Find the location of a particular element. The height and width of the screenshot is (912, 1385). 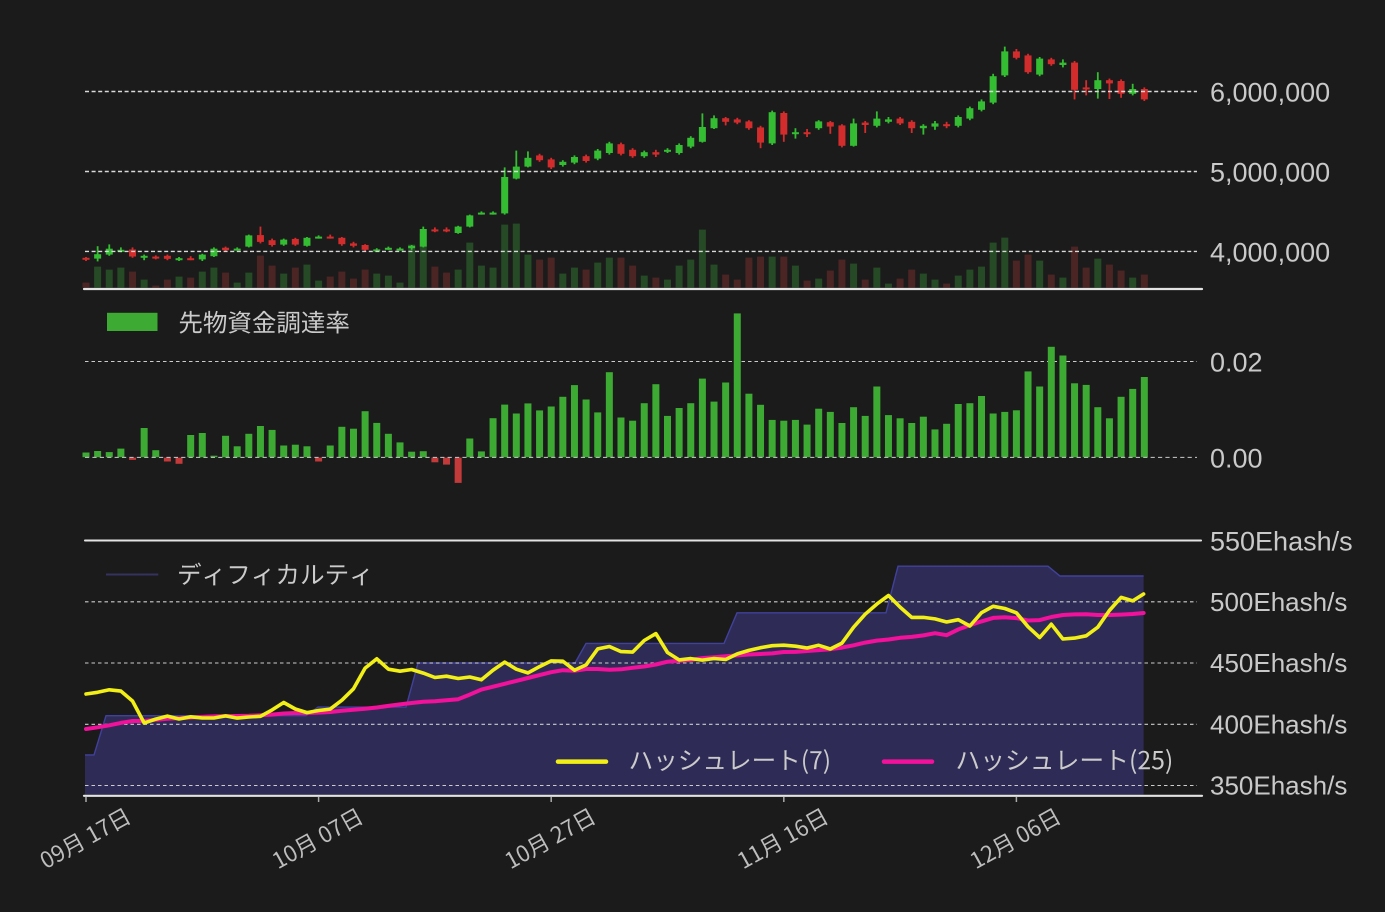

svg-text: 450Ehash/s is located at coordinates (1278, 663).